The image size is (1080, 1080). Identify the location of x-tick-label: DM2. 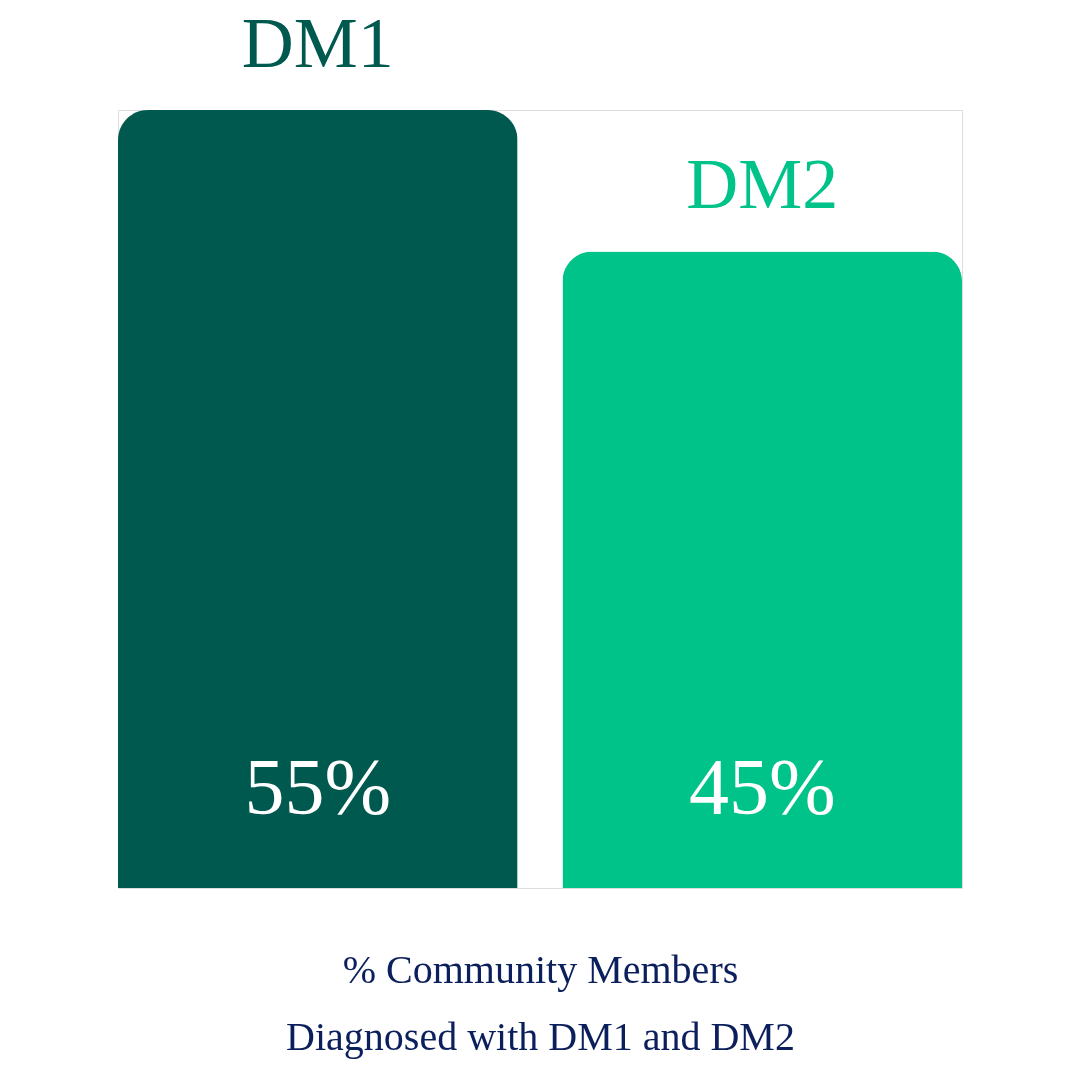
(762, 184).